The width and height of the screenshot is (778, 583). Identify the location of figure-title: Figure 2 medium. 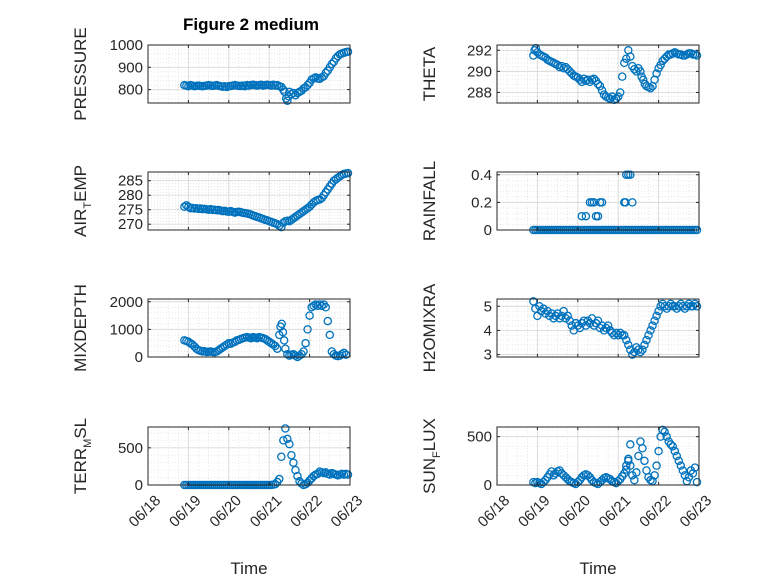
(251, 24).